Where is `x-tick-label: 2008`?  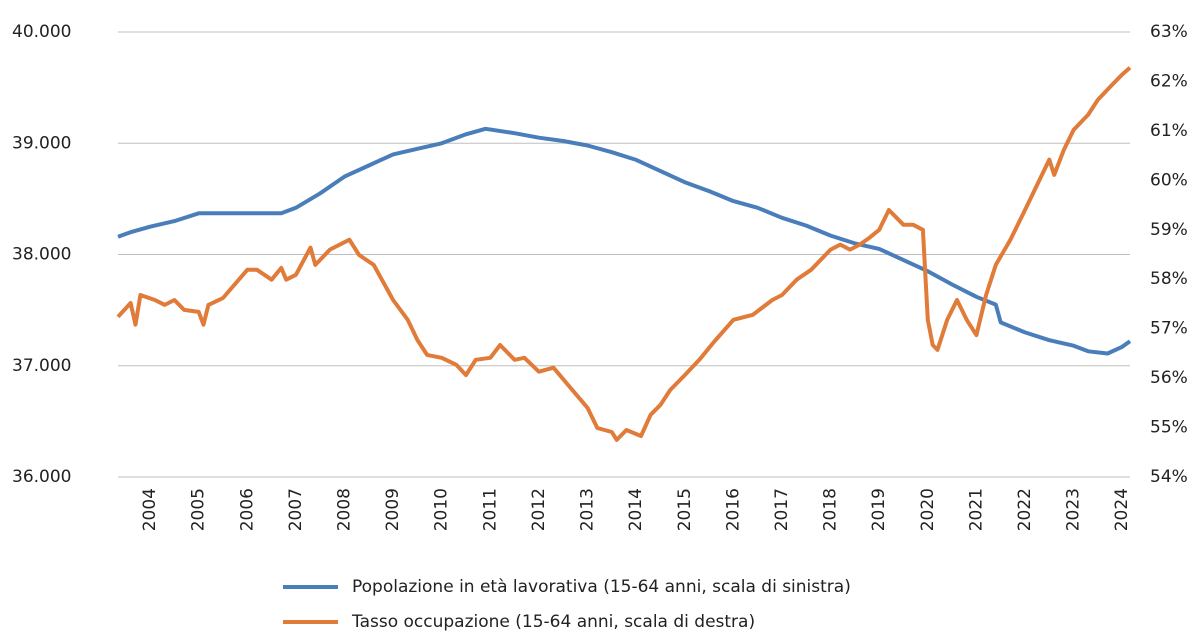 x-tick-label: 2008 is located at coordinates (345, 509).